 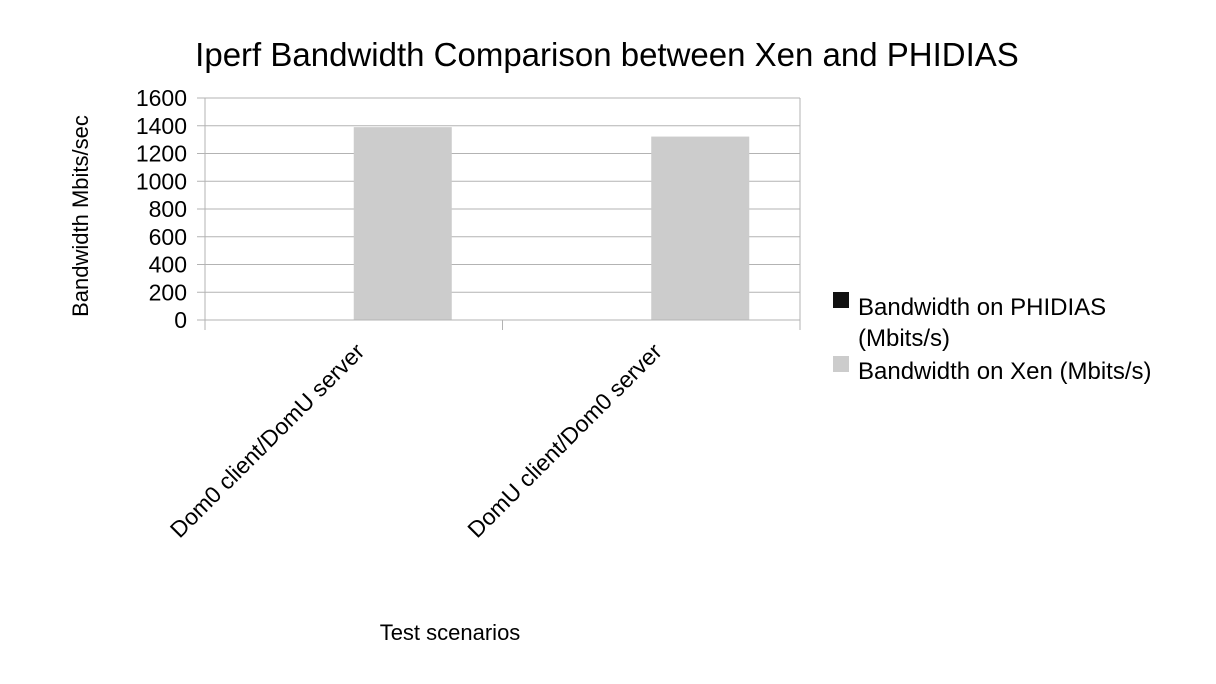 I want to click on y-tick-label: 1400, so click(x=161, y=126).